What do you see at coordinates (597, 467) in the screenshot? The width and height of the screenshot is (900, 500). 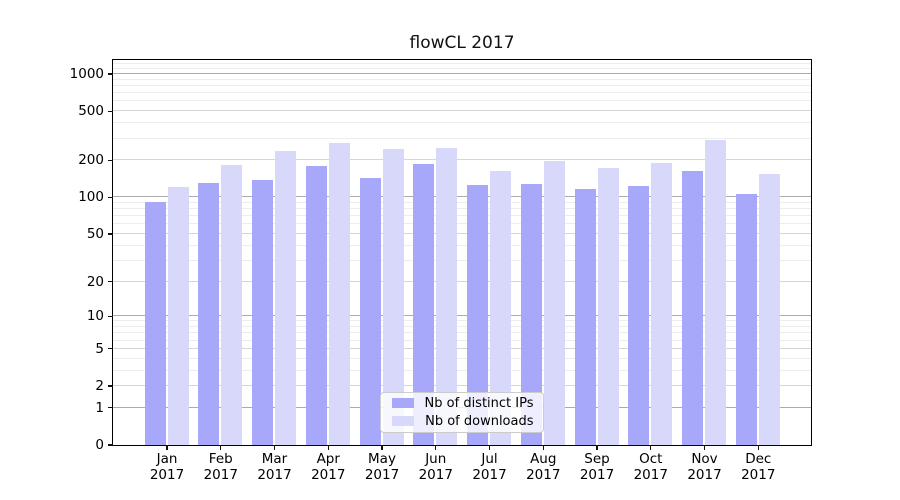 I see `x-tick-label-sep: Sep 2017` at bounding box center [597, 467].